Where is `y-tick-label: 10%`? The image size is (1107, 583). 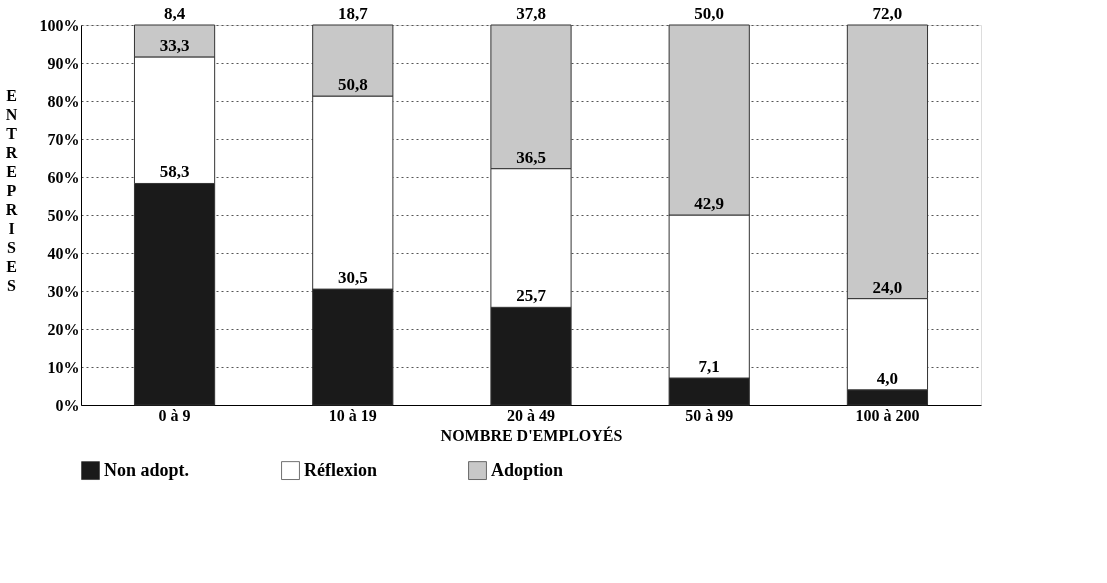 y-tick-label: 10% is located at coordinates (63, 367).